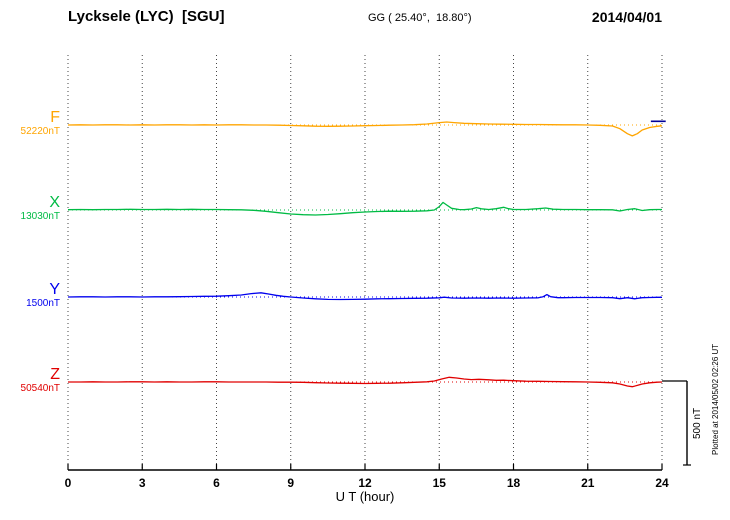 The width and height of the screenshot is (730, 520). Describe the element at coordinates (626, 17) in the screenshot. I see `plot-date: 2014/04/01` at that location.